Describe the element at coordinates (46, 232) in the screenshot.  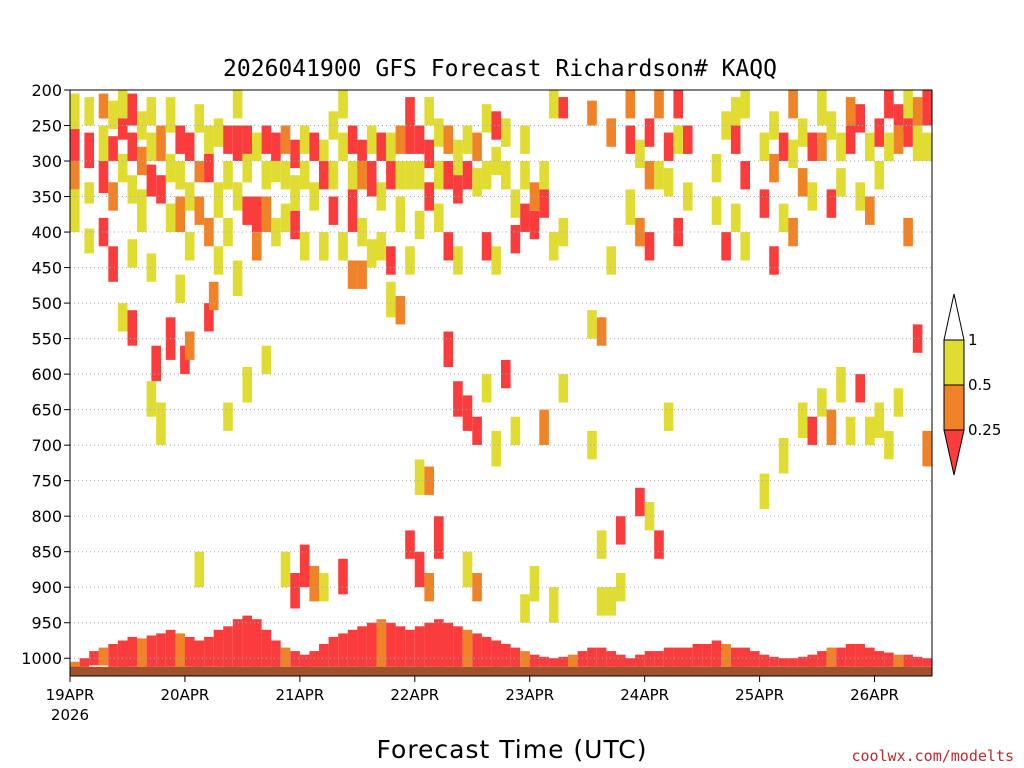
I see `y-tick-label: 400` at that location.